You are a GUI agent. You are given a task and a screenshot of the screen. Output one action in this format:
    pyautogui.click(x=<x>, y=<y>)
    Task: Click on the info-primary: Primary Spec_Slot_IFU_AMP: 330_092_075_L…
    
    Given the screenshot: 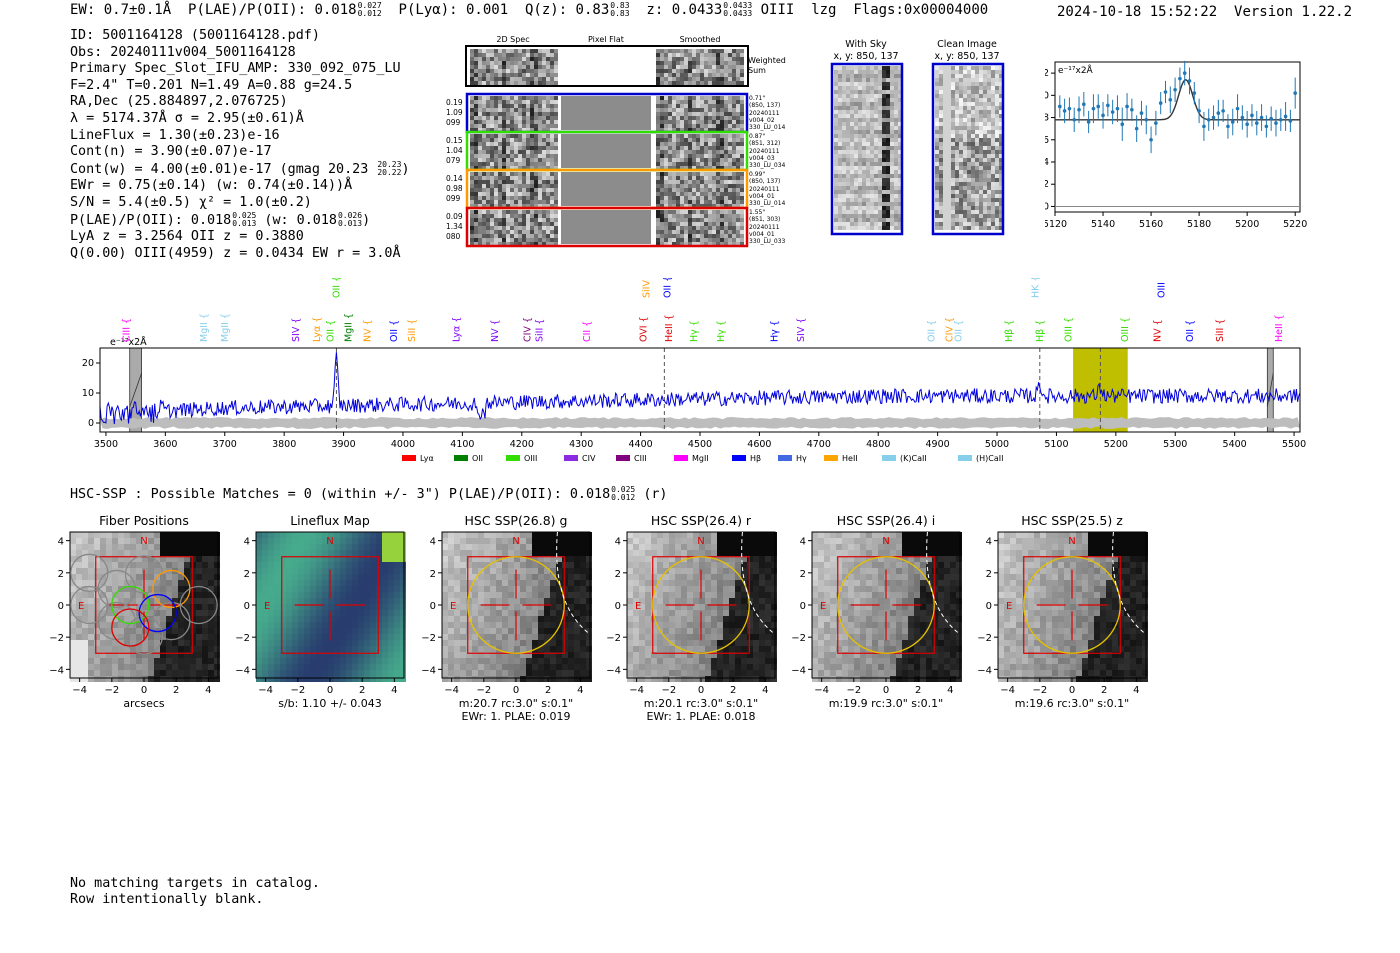 What is the action you would take?
    pyautogui.click(x=235, y=69)
    